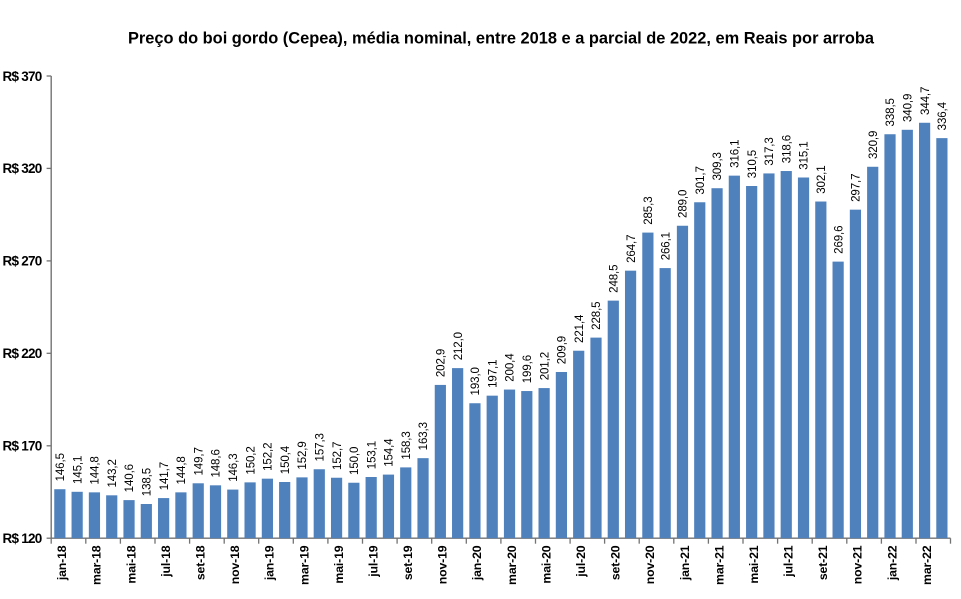 Image resolution: width=961 pixels, height=599 pixels. Describe the element at coordinates (21, 446) in the screenshot. I see `svg-text: R$ 170` at that location.